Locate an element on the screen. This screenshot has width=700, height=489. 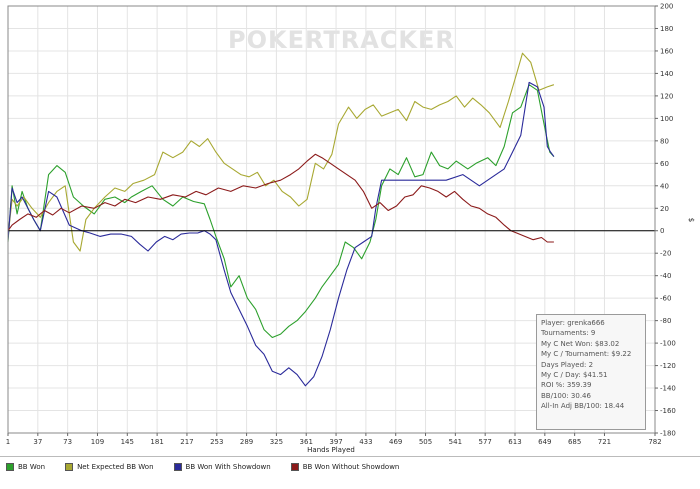
x-tick-label: 541 is located at coordinates (455, 442).